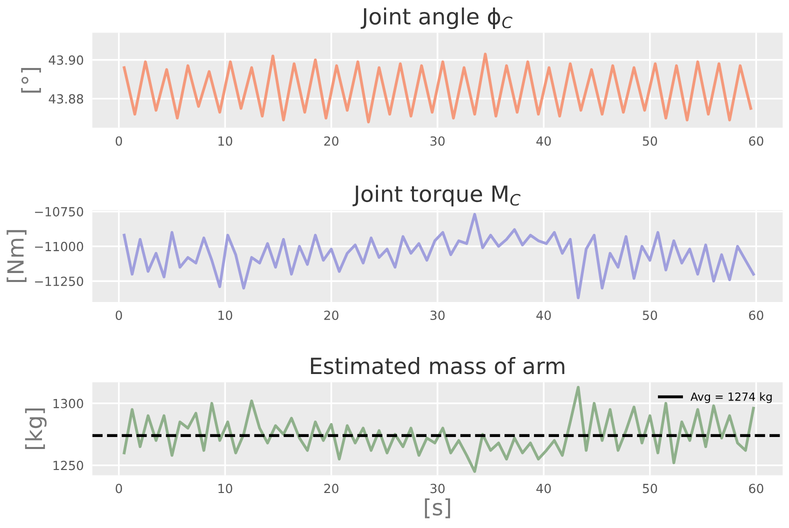 The height and width of the screenshot is (528, 789). Describe the element at coordinates (436, 19) in the screenshot. I see `chart-title: Joint angle ϕ$_{C}$` at that location.